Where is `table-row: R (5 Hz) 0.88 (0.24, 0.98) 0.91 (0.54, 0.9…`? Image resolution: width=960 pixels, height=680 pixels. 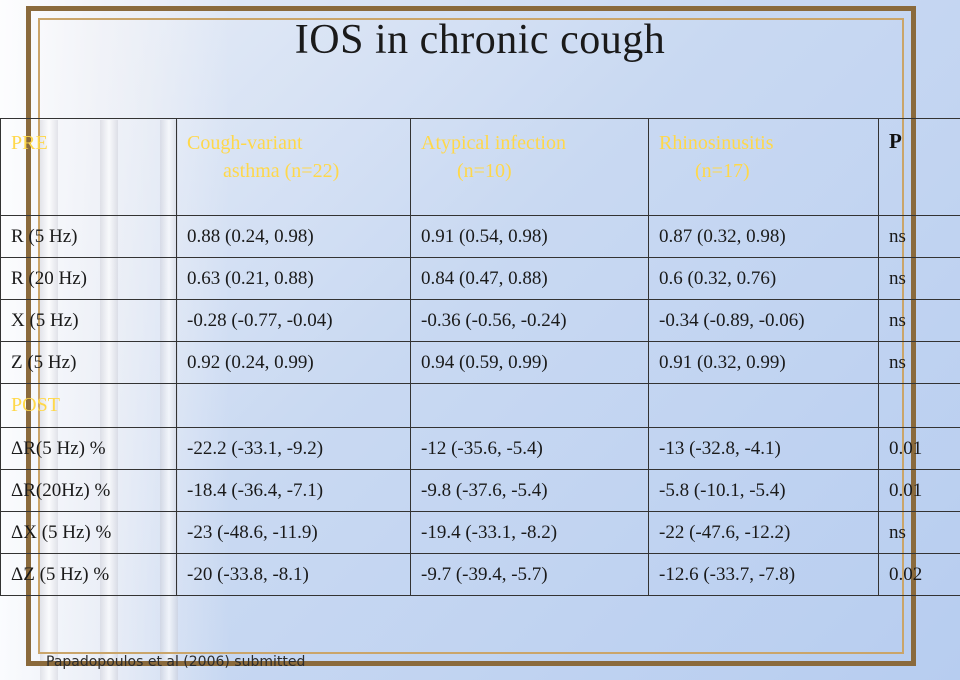 table-row: R (5 Hz) 0.88 (0.24, 0.98) 0.91 (0.54, 0.9… is located at coordinates (480, 236).